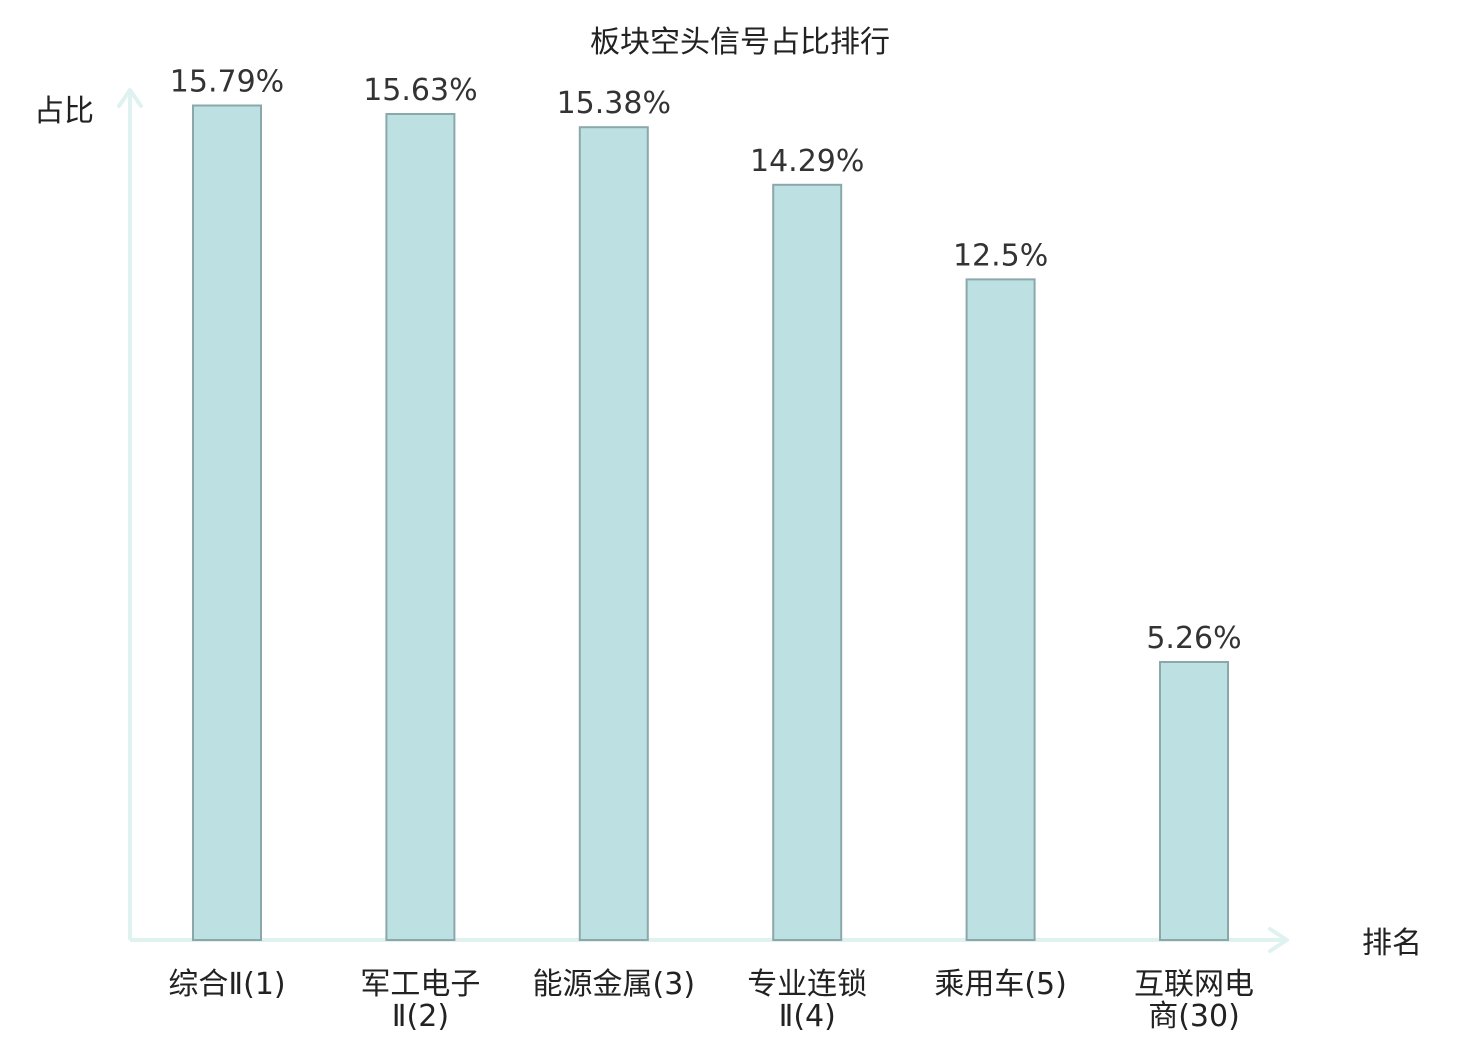 Image resolution: width=1480 pixels, height=1040 pixels. What do you see at coordinates (226, 984) in the screenshot?
I see `category-label-1-line-1: 综合Ⅱ(1)` at bounding box center [226, 984].